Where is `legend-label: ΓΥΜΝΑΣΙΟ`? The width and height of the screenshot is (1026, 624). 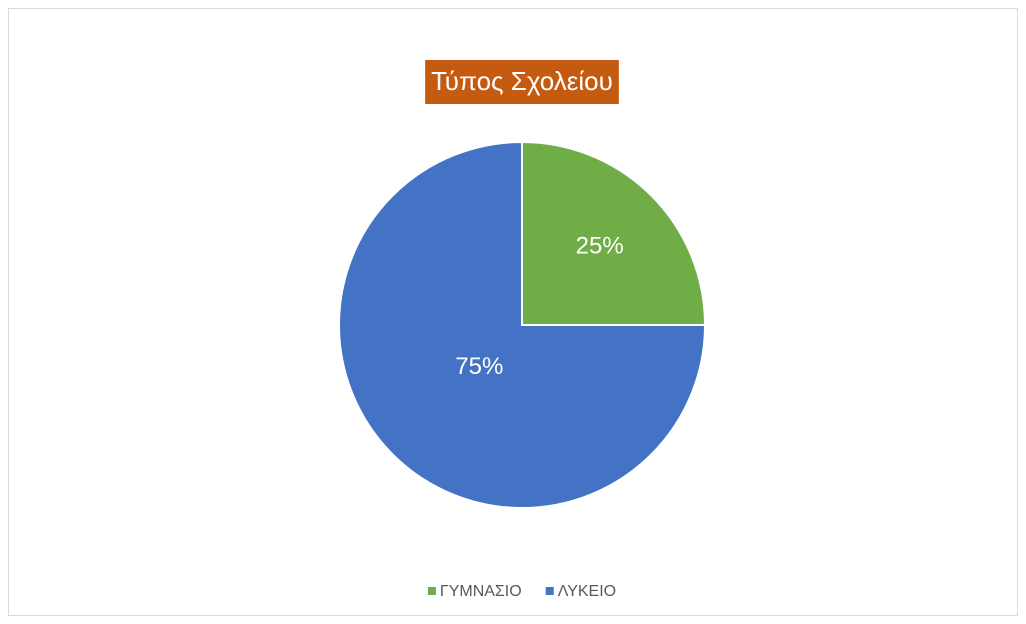
legend-label: ΓΥΜΝΑΣΙΟ is located at coordinates (481, 591).